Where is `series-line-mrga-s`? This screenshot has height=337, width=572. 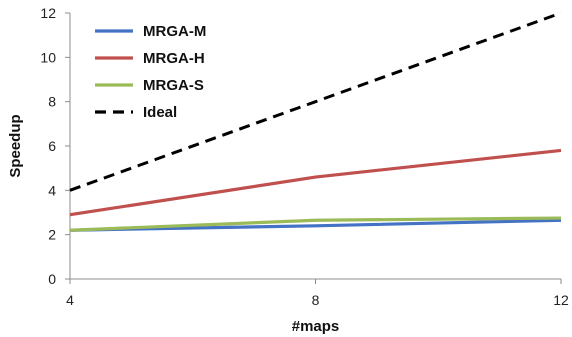
series-line-mrga-s is located at coordinates (315, 224).